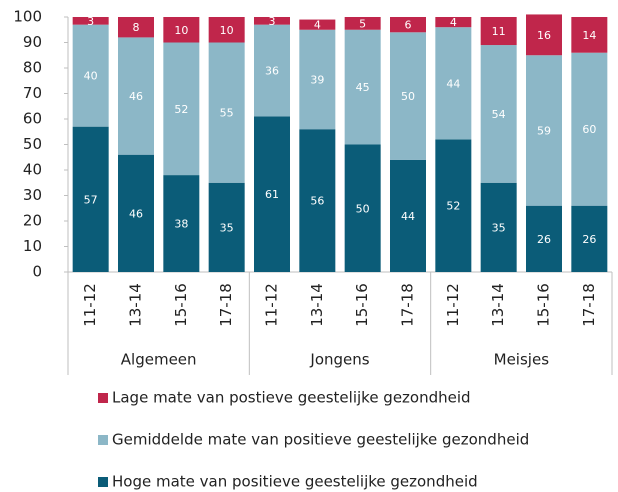 This screenshot has width=618, height=492. What do you see at coordinates (32, 195) in the screenshot?
I see `y-tick-label: 30` at bounding box center [32, 195].